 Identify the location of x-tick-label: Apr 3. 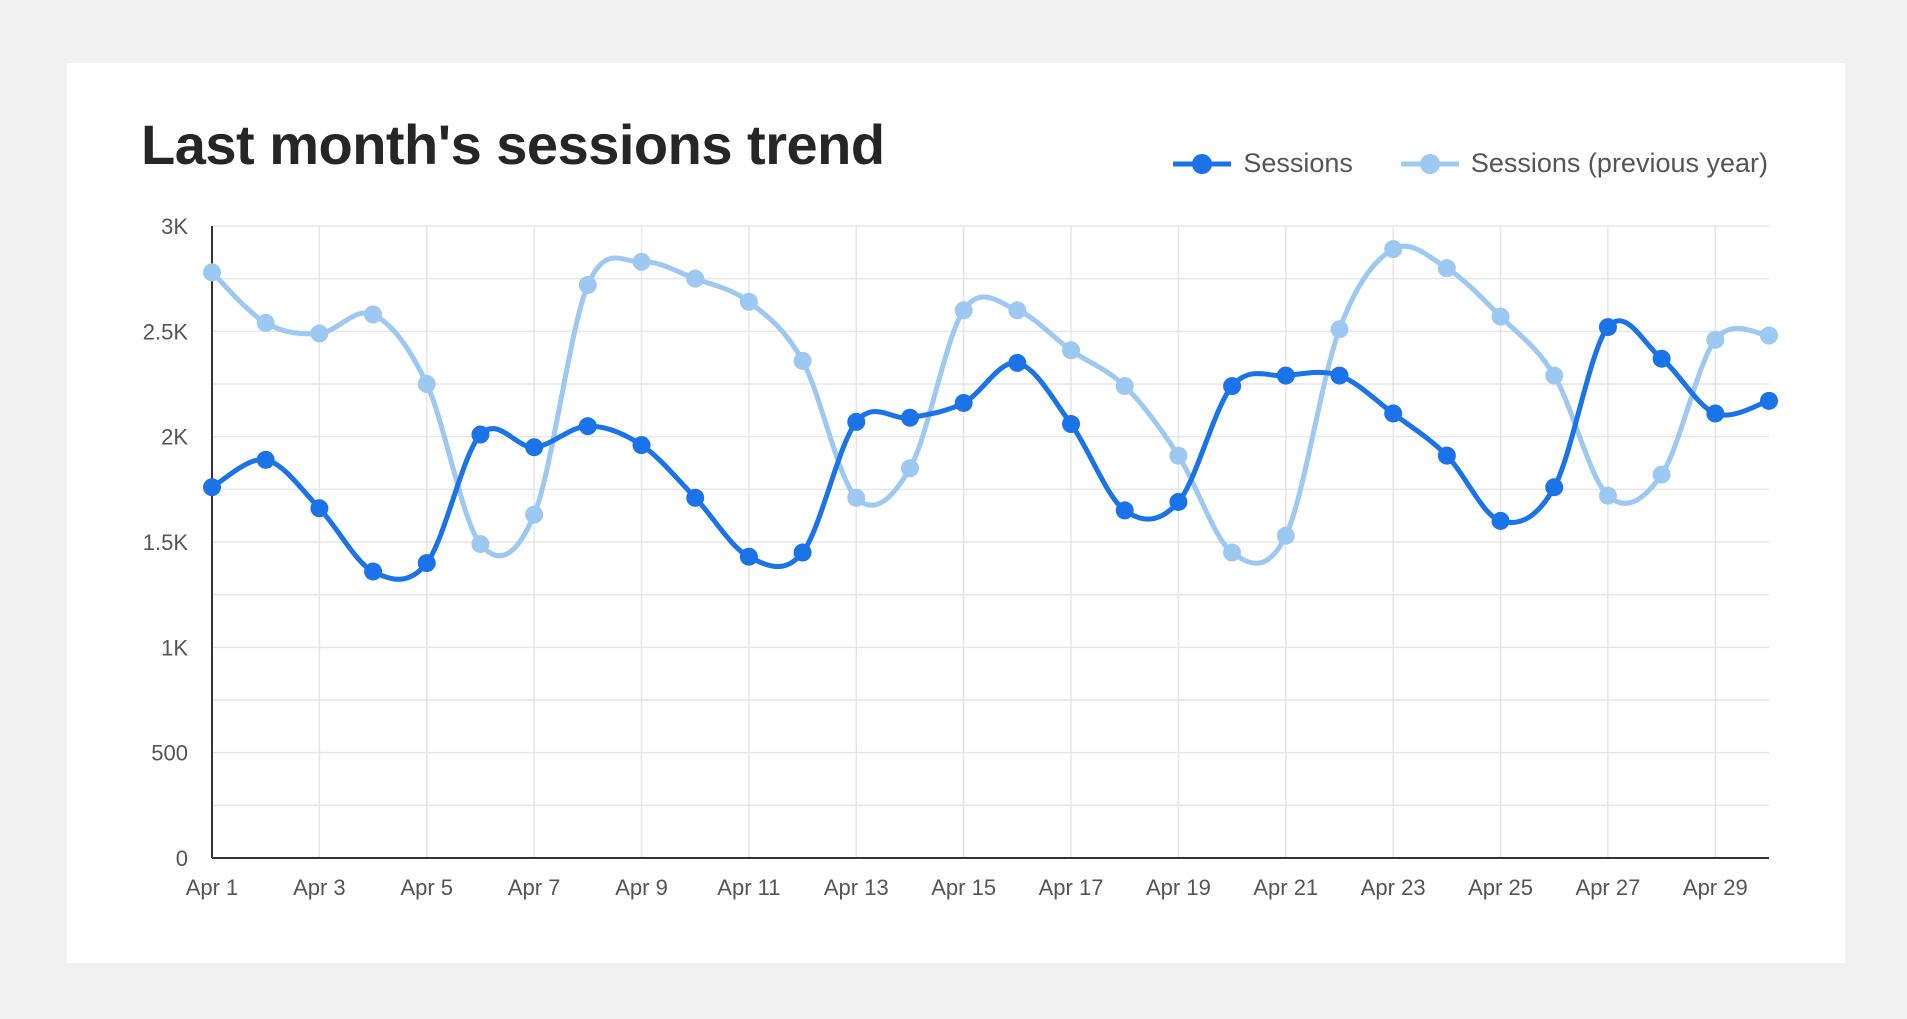
(319, 887).